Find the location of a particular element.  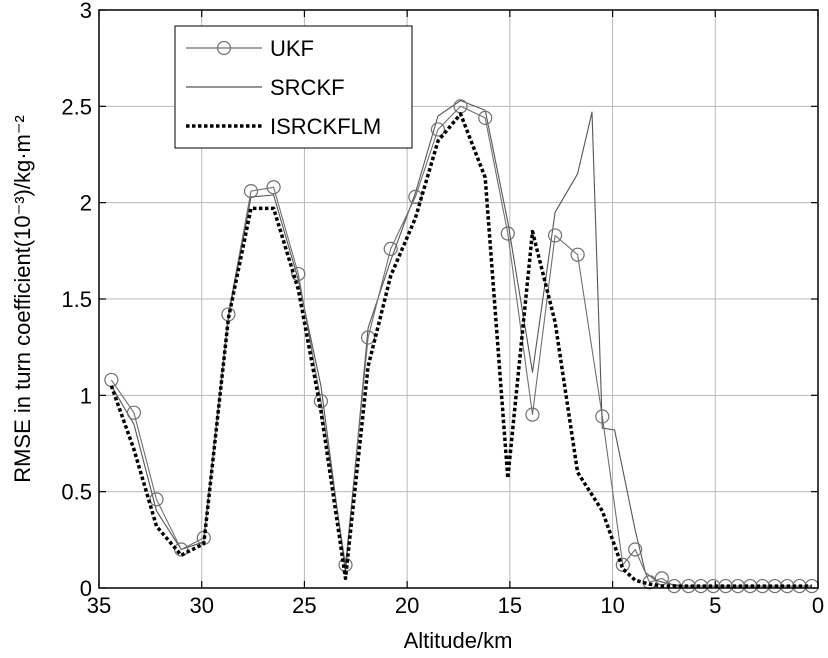

legend-entry-srckf: SRCKF is located at coordinates (265, 87).